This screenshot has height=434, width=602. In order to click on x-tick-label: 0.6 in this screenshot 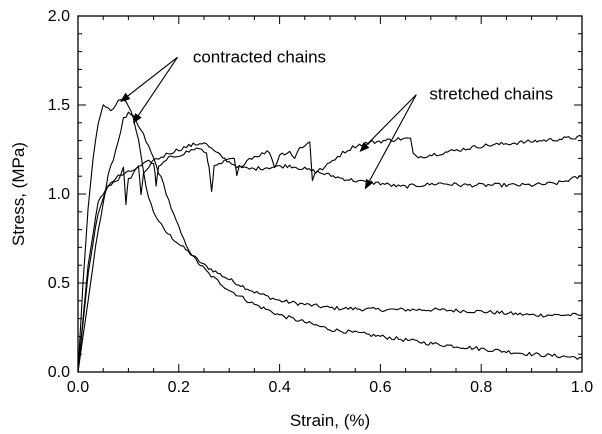, I will do `click(380, 387)`.